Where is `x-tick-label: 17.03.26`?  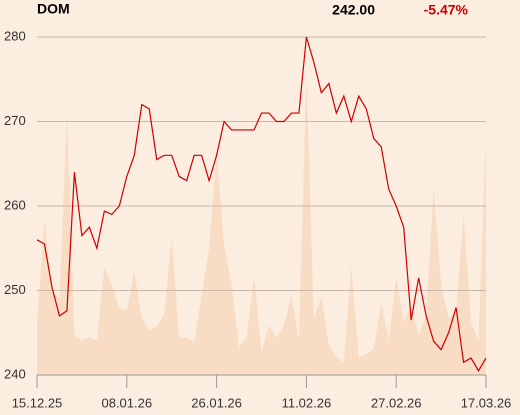 x-tick-label: 17.03.26 is located at coordinates (486, 402).